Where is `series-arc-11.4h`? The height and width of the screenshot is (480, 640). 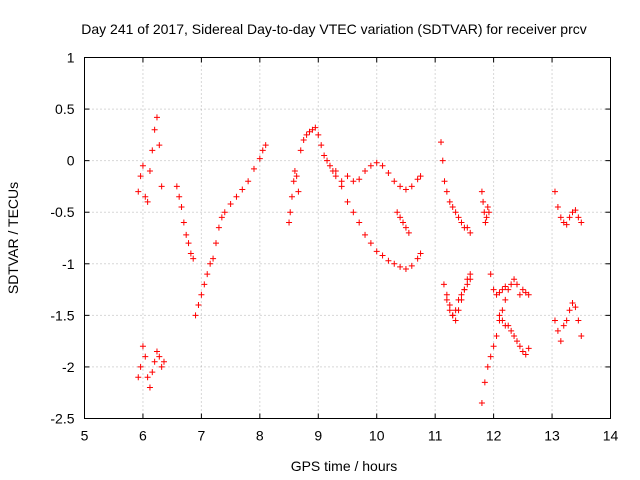 series-arc-11.4h is located at coordinates (458, 297).